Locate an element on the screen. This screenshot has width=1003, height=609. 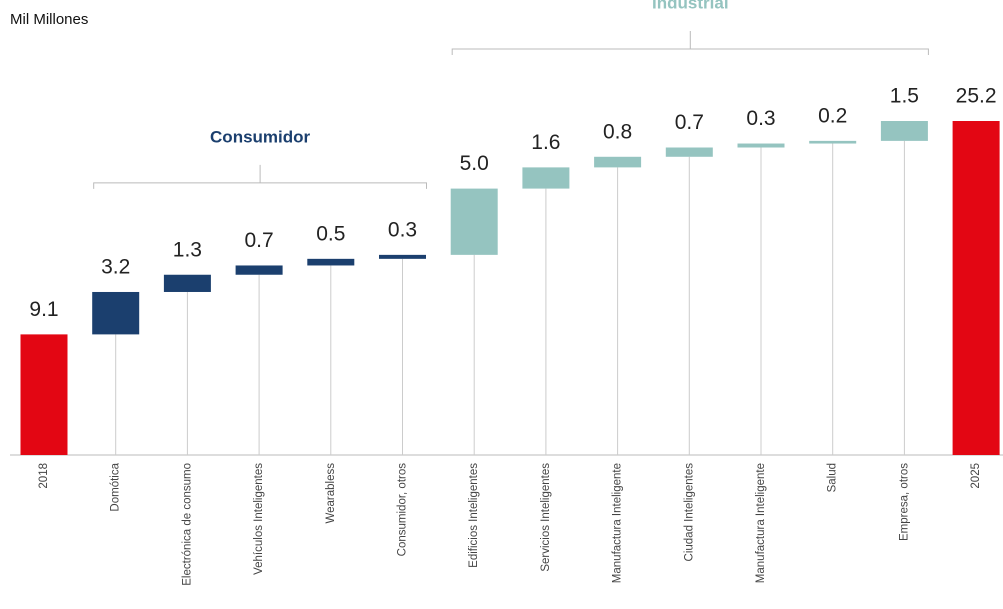
x-tick-label: Empresa, otros is located at coordinates (904, 502).